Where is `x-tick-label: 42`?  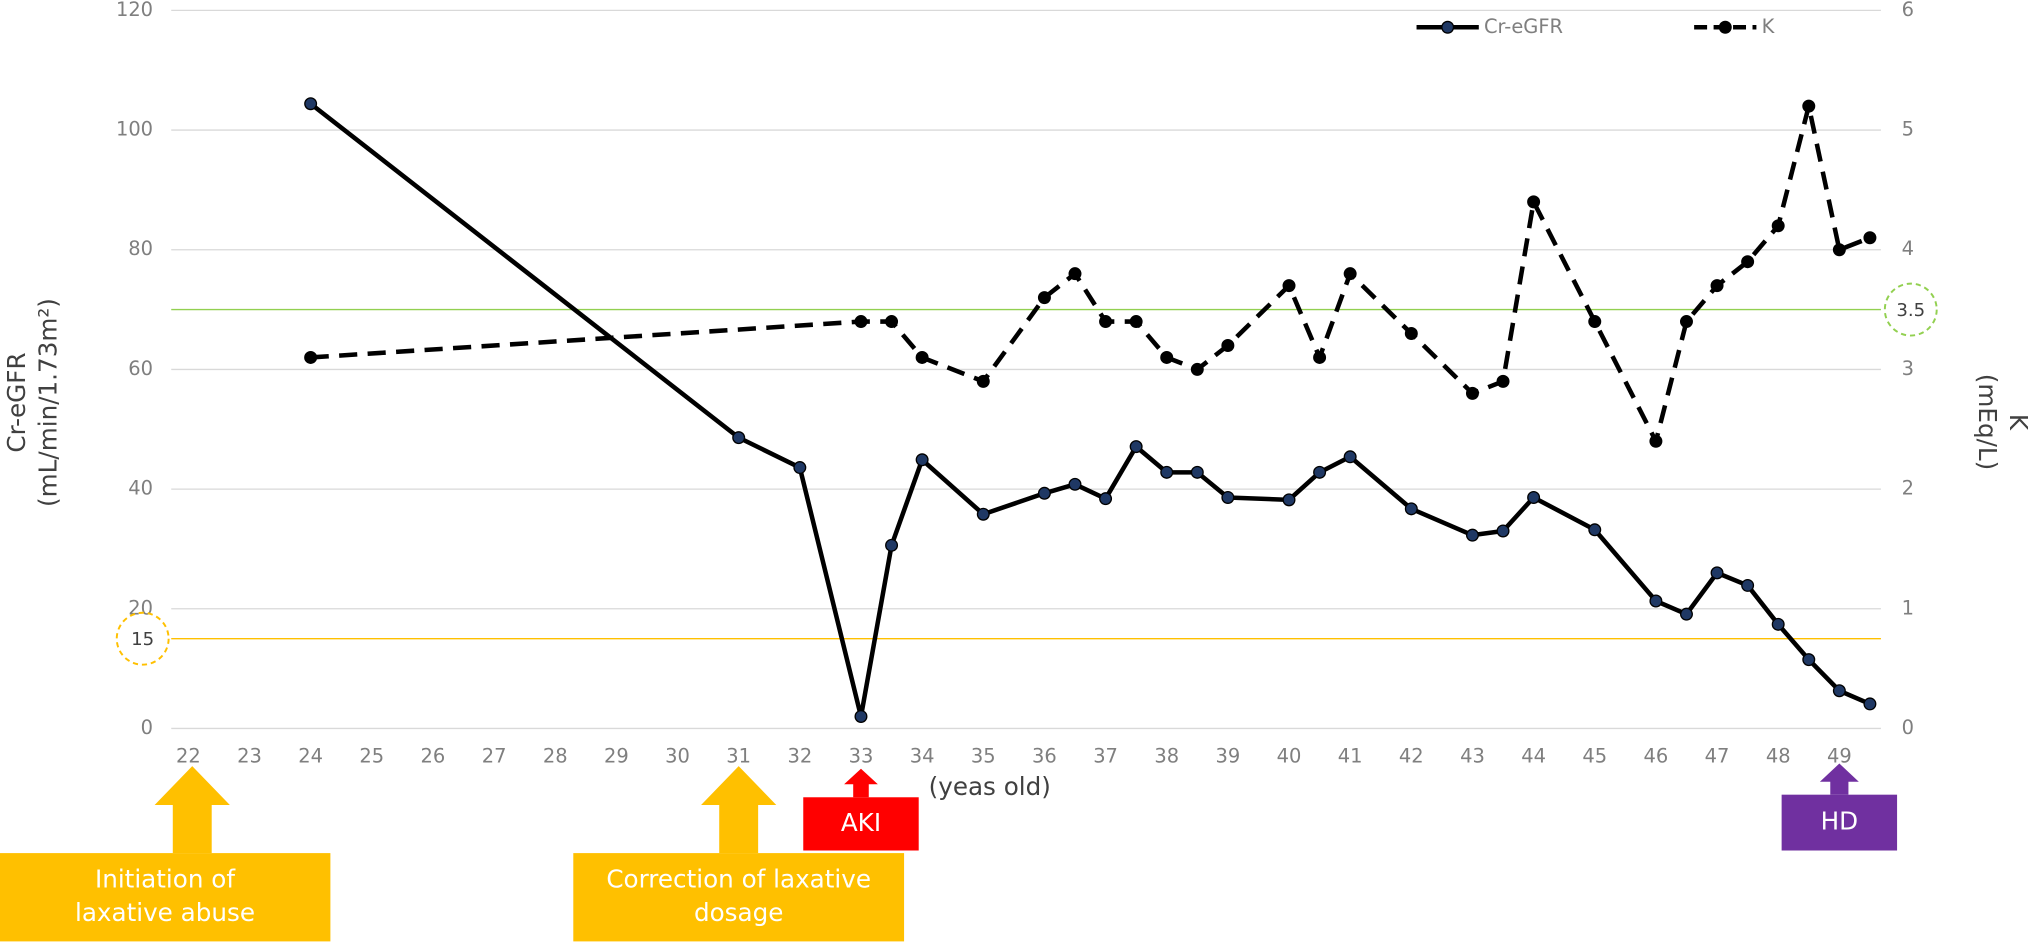 x-tick-label: 42 is located at coordinates (1411, 756).